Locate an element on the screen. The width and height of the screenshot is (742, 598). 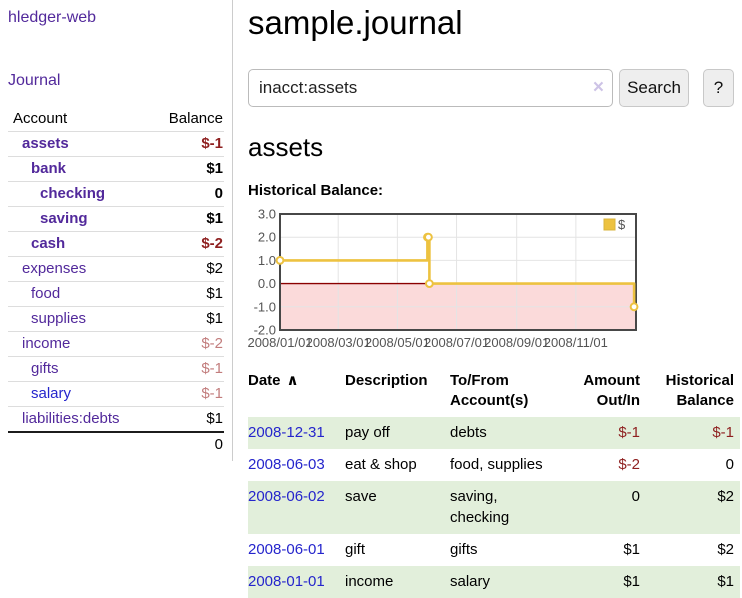
register-cell-date: 2008-01-01 is located at coordinates (296, 582).